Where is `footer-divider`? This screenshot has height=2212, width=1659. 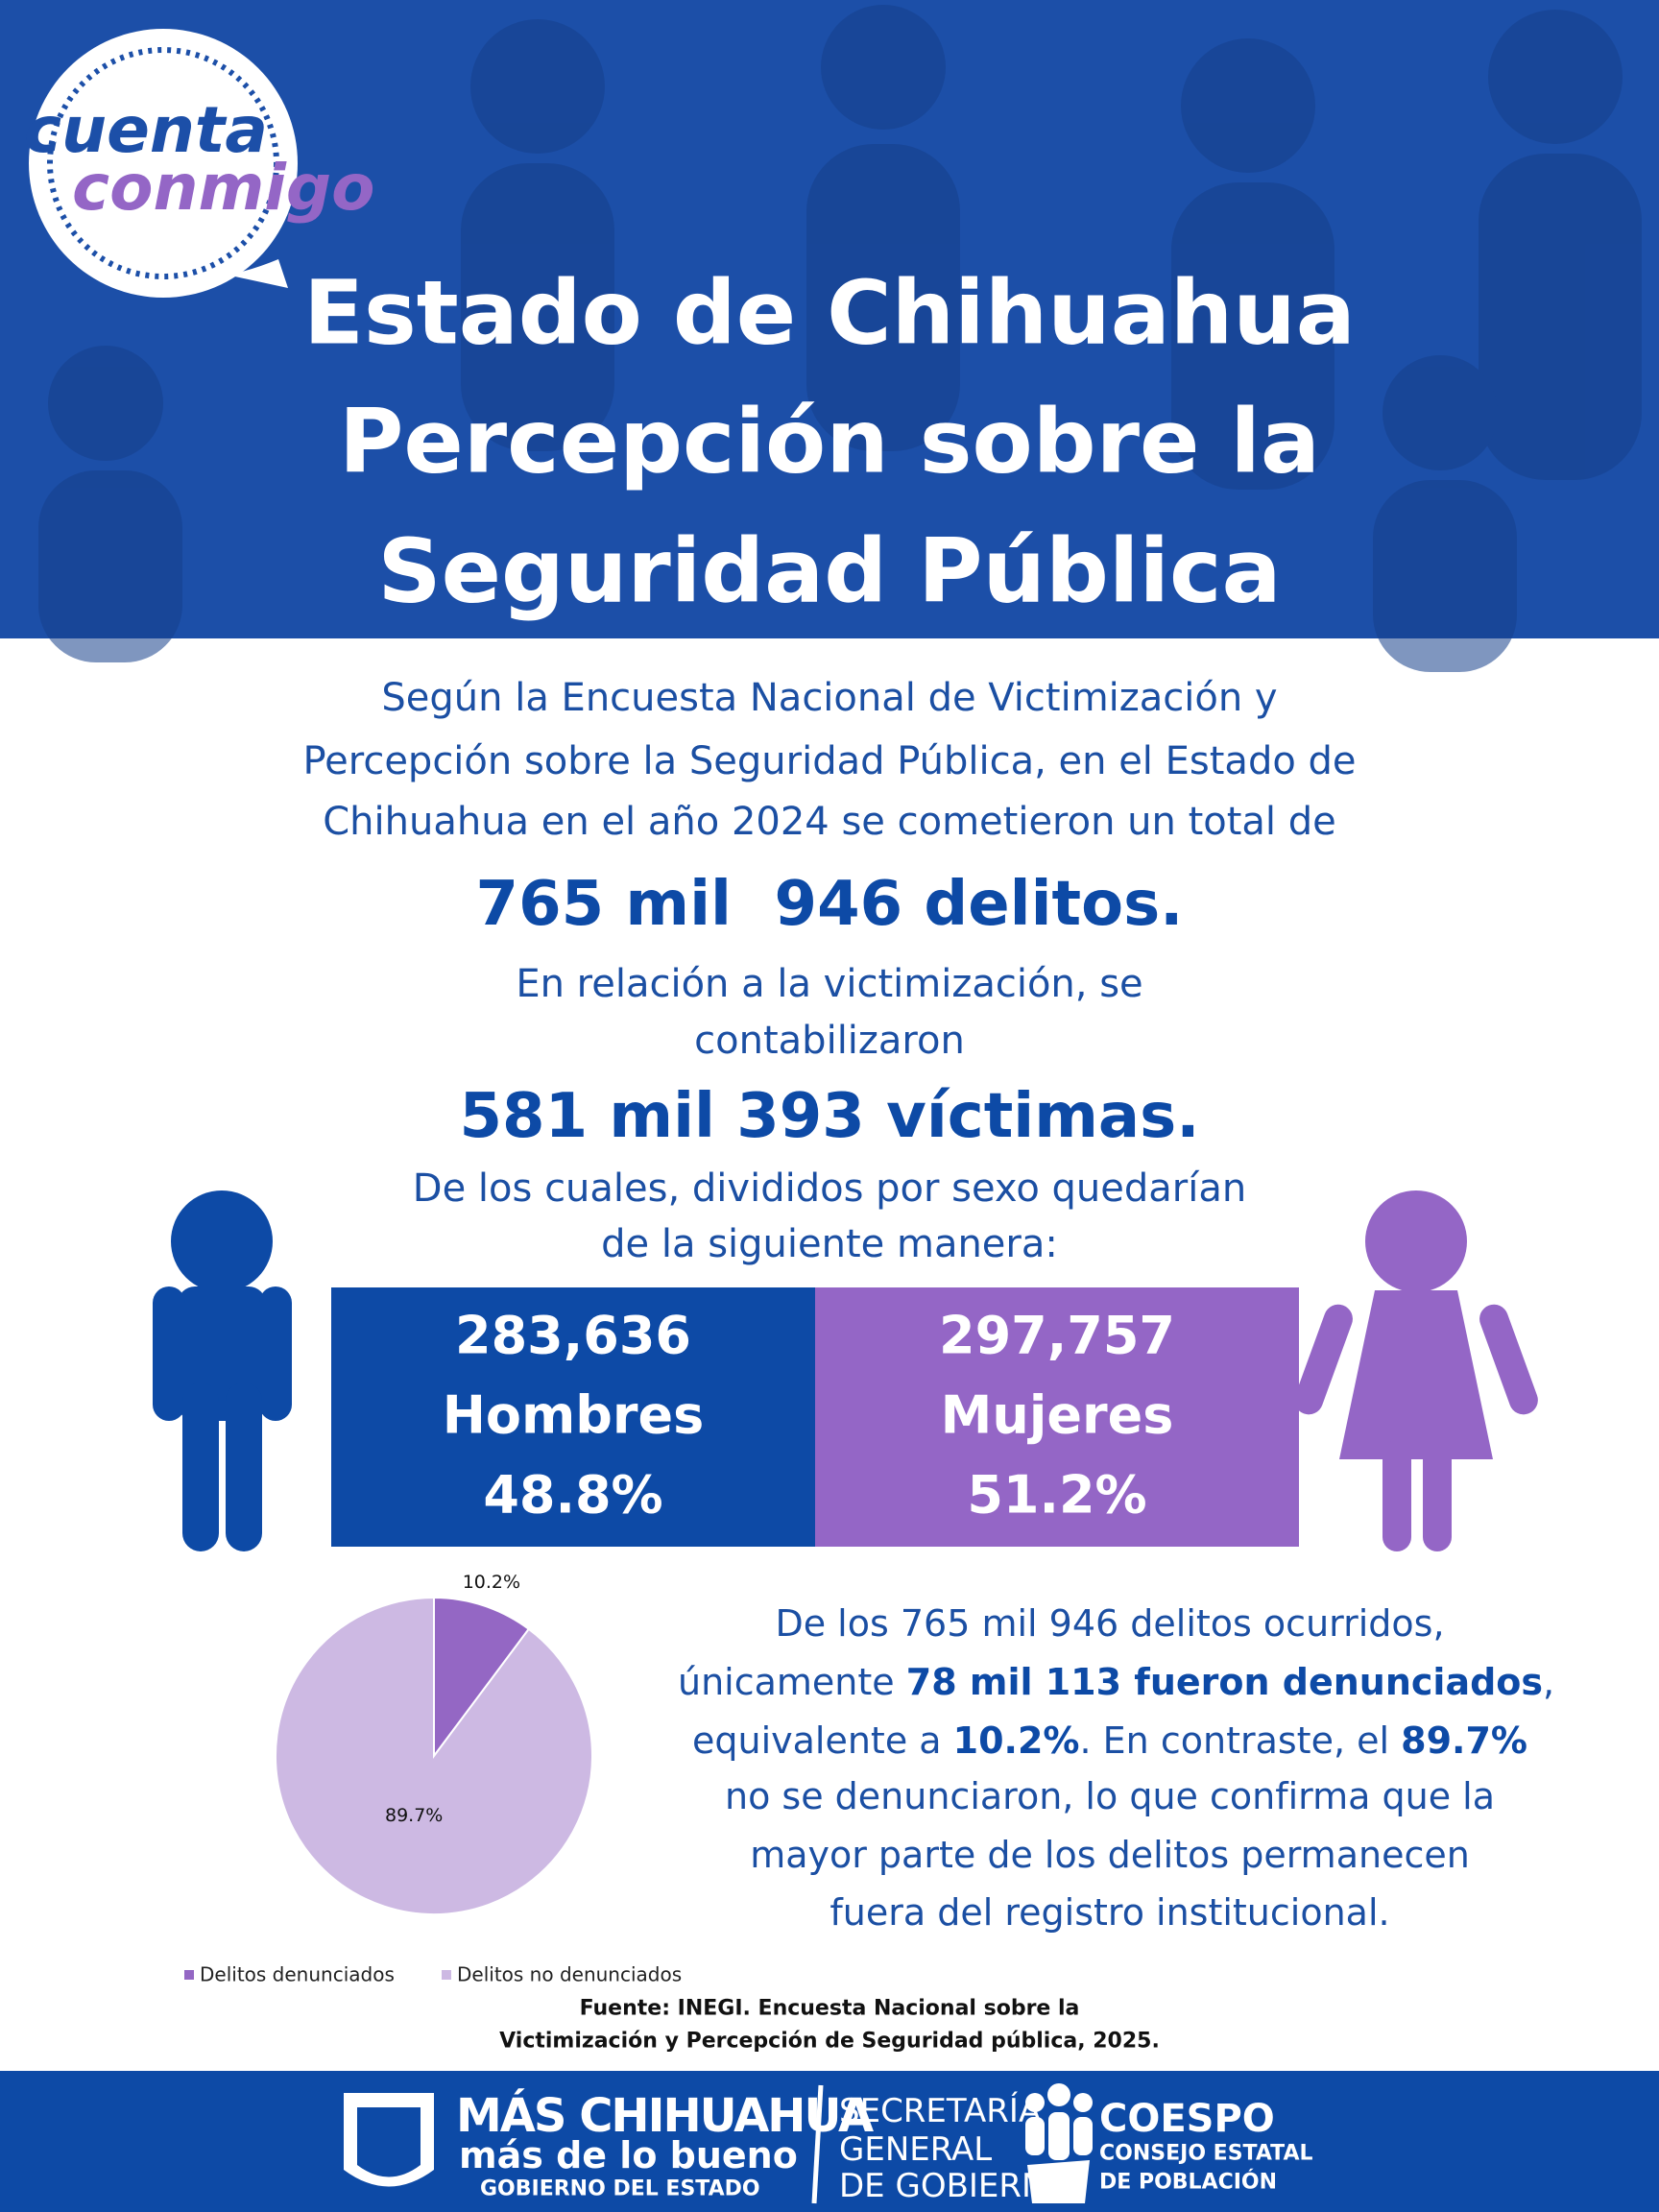
footer-divider is located at coordinates (817, 2144).